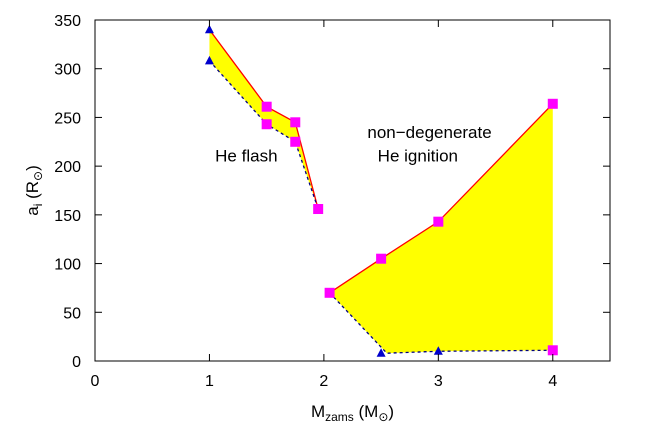 This screenshot has height=428, width=656. I want to click on annotation-text: He flash, so click(246, 155).